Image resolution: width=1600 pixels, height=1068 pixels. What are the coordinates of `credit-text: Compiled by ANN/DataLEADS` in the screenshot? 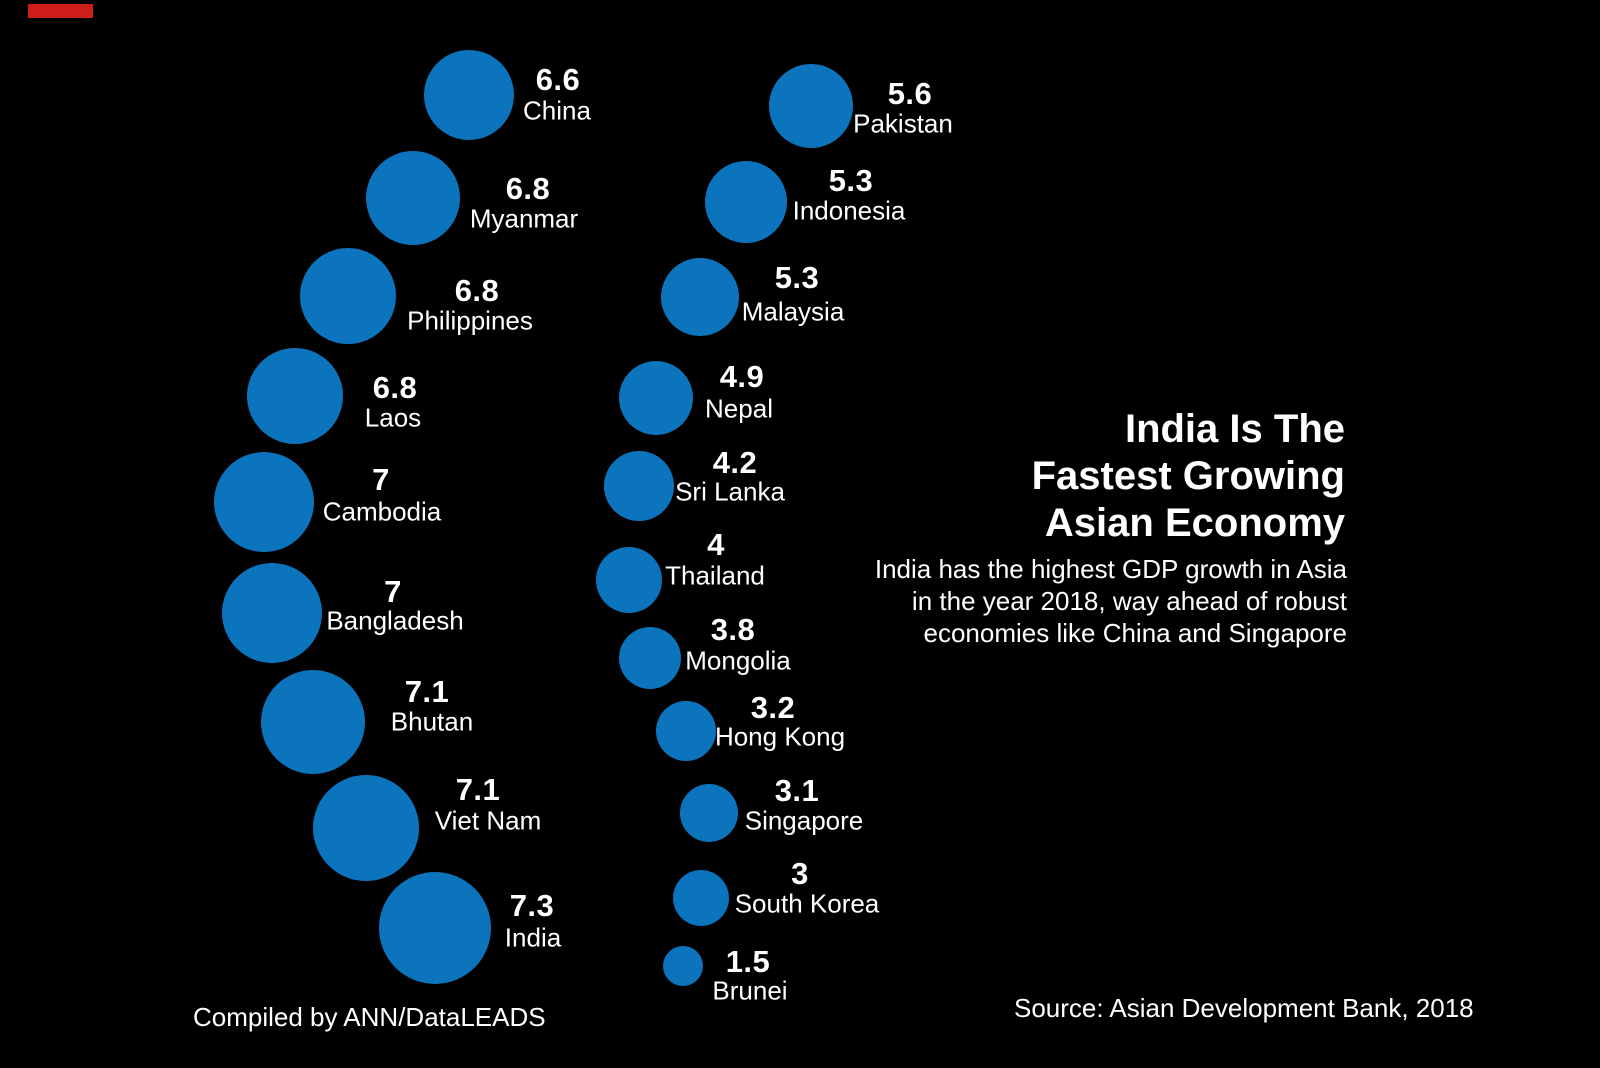 It's located at (369, 1017).